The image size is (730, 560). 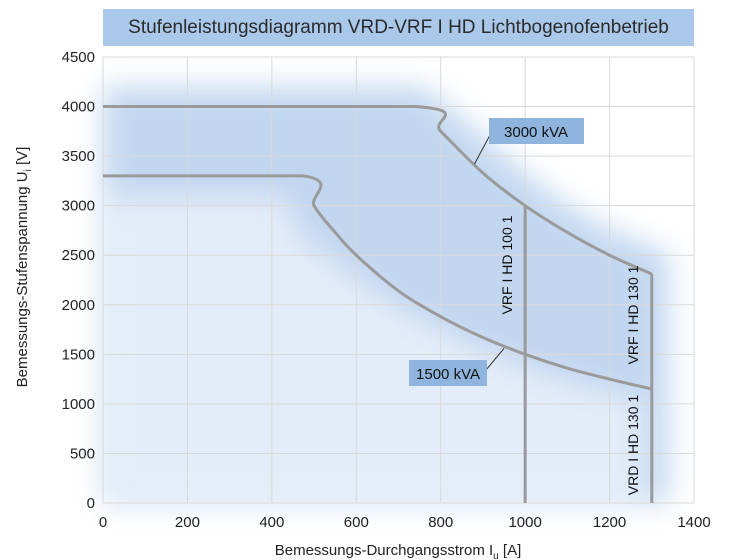 What do you see at coordinates (633, 445) in the screenshot?
I see `device-label-2: VRD I HD 130 1` at bounding box center [633, 445].